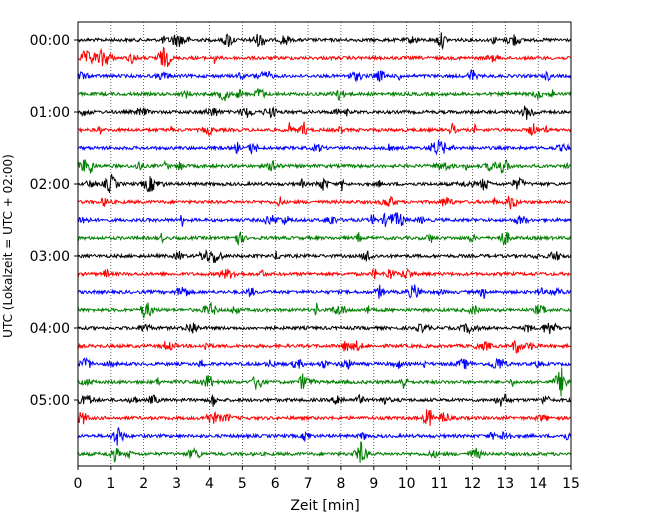  What do you see at coordinates (110, 484) in the screenshot?
I see `x-tick-label: 1` at bounding box center [110, 484].